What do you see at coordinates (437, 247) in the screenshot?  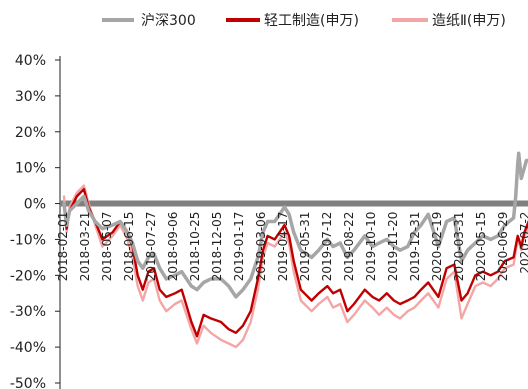 I see `x-tick-label: 2020-02-19` at bounding box center [437, 247].